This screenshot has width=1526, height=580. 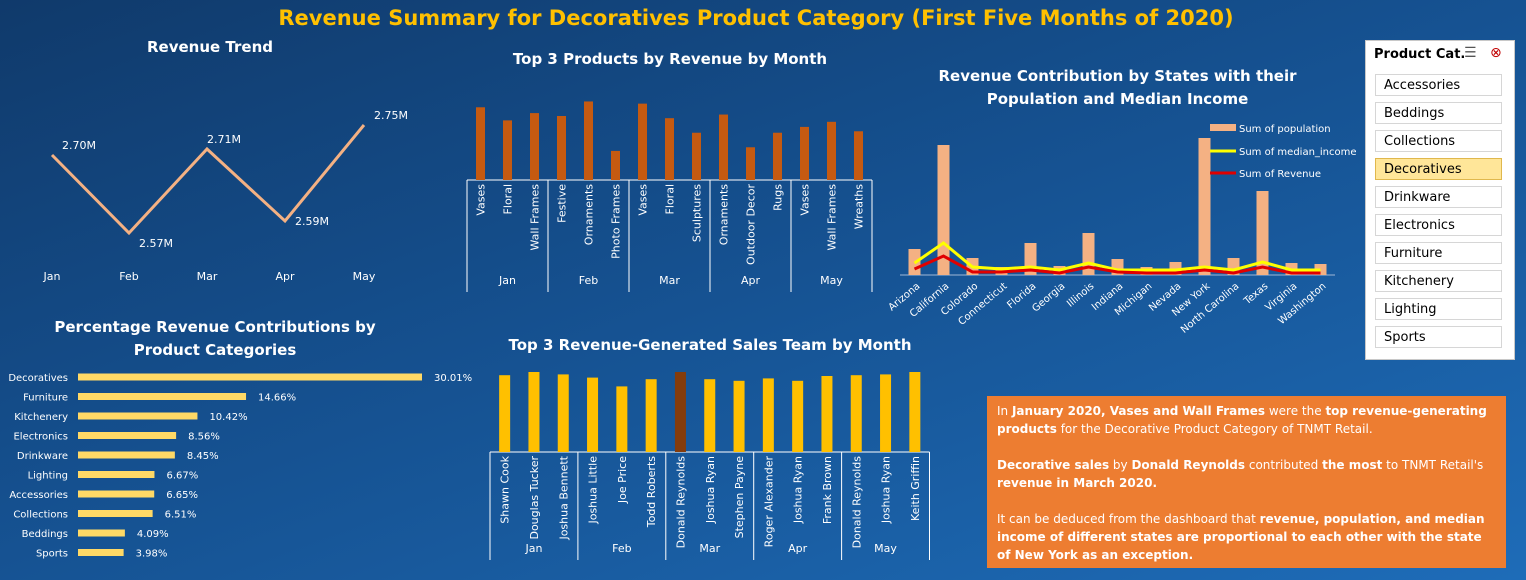 What do you see at coordinates (859, 206) in the screenshot?
I see `x-tick-label: Wreaths` at bounding box center [859, 206].